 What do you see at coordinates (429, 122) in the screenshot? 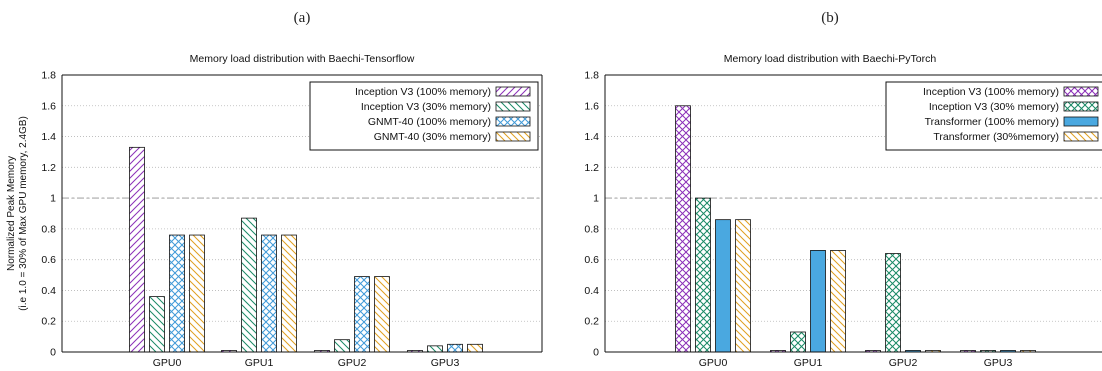
I see `legend-label: GNMT-40 (100% memory)` at bounding box center [429, 122].